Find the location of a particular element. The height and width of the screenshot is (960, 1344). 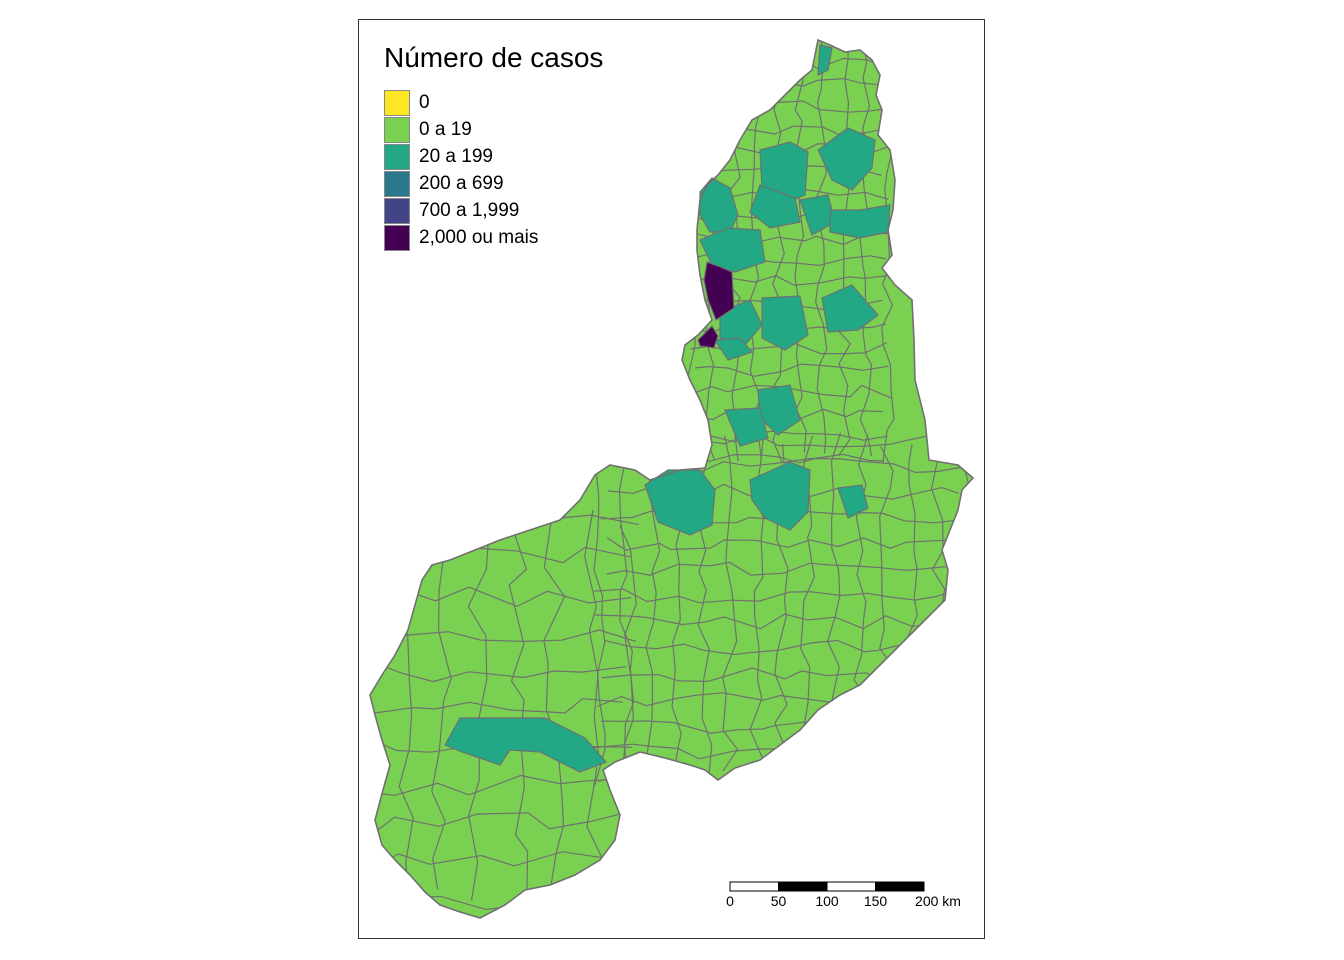

legend-label: 700 a 1,999 is located at coordinates (469, 210).